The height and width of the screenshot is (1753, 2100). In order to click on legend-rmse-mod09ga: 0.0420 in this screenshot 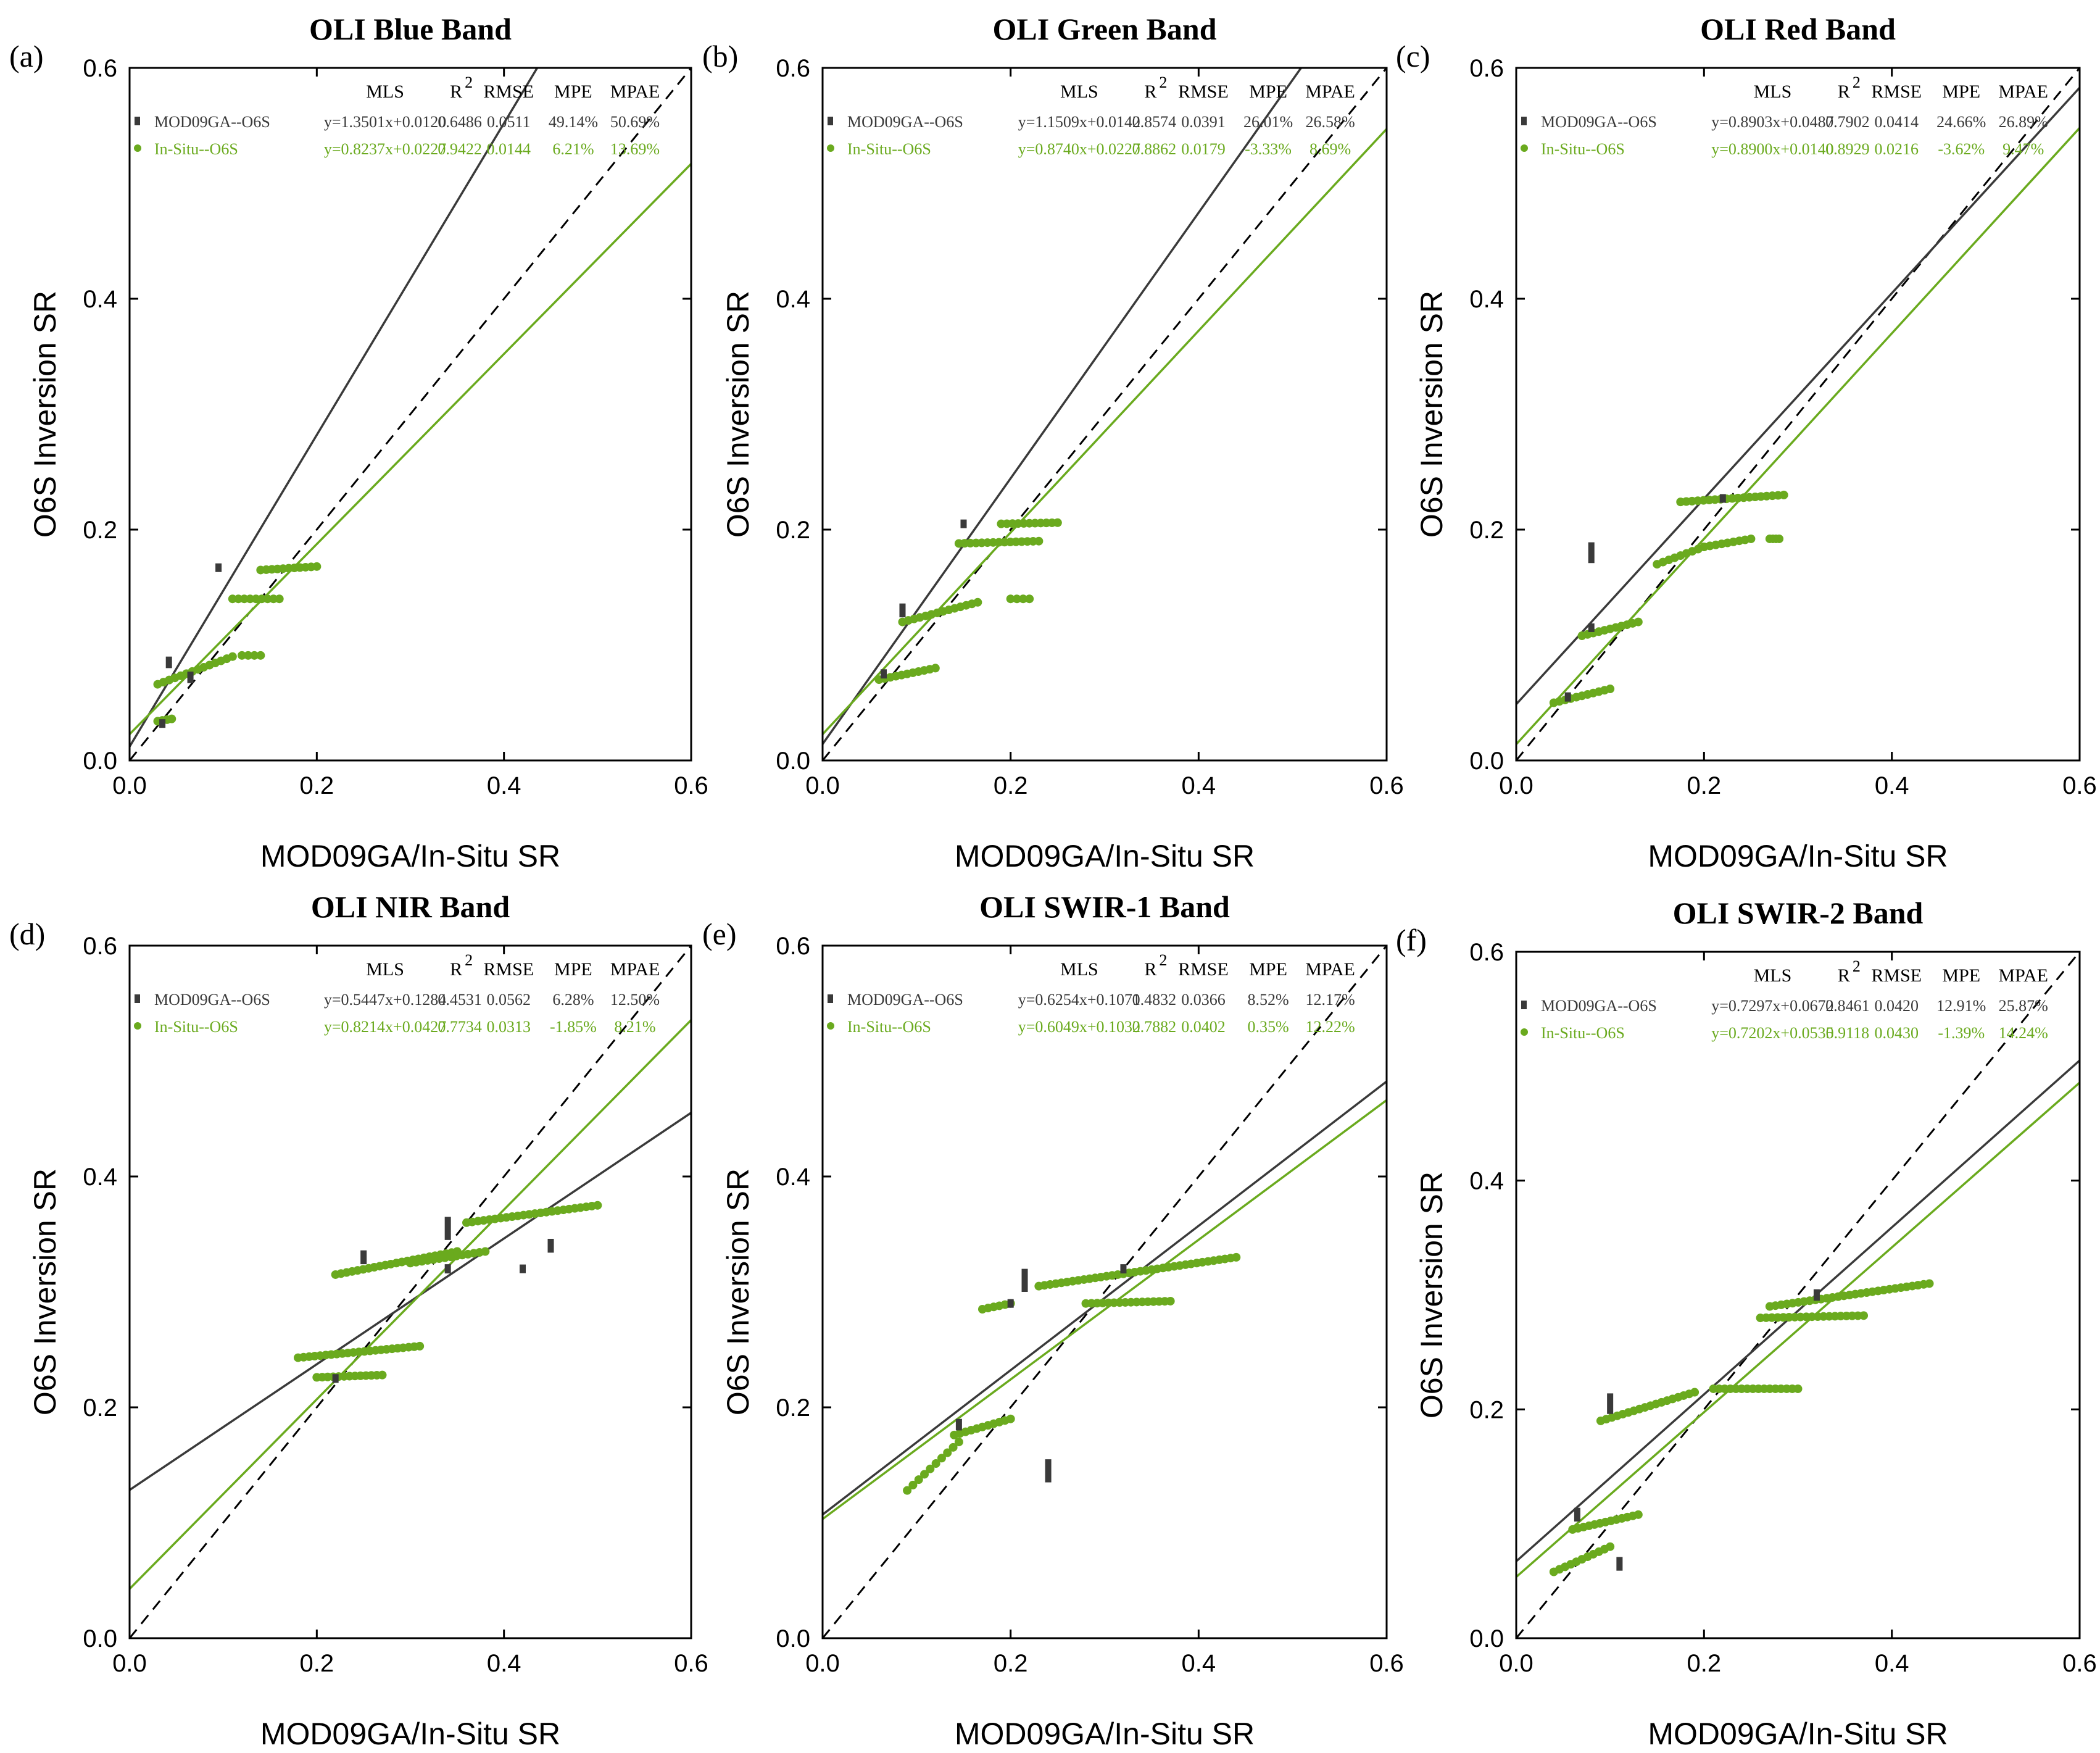, I will do `click(1897, 1006)`.